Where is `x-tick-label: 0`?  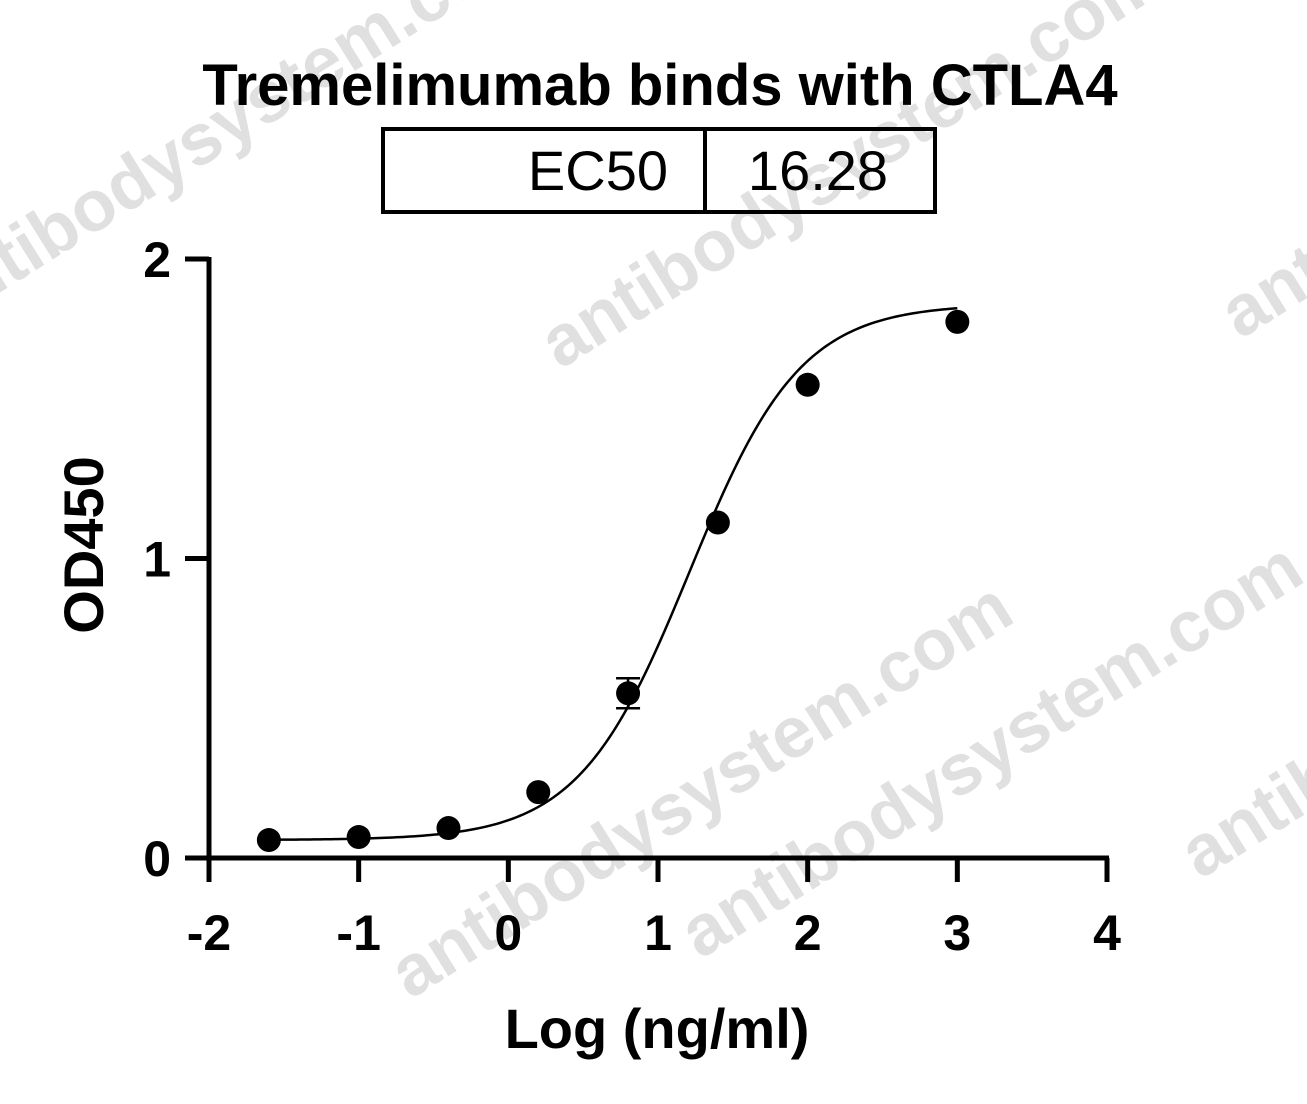
x-tick-label: 0 is located at coordinates (508, 933).